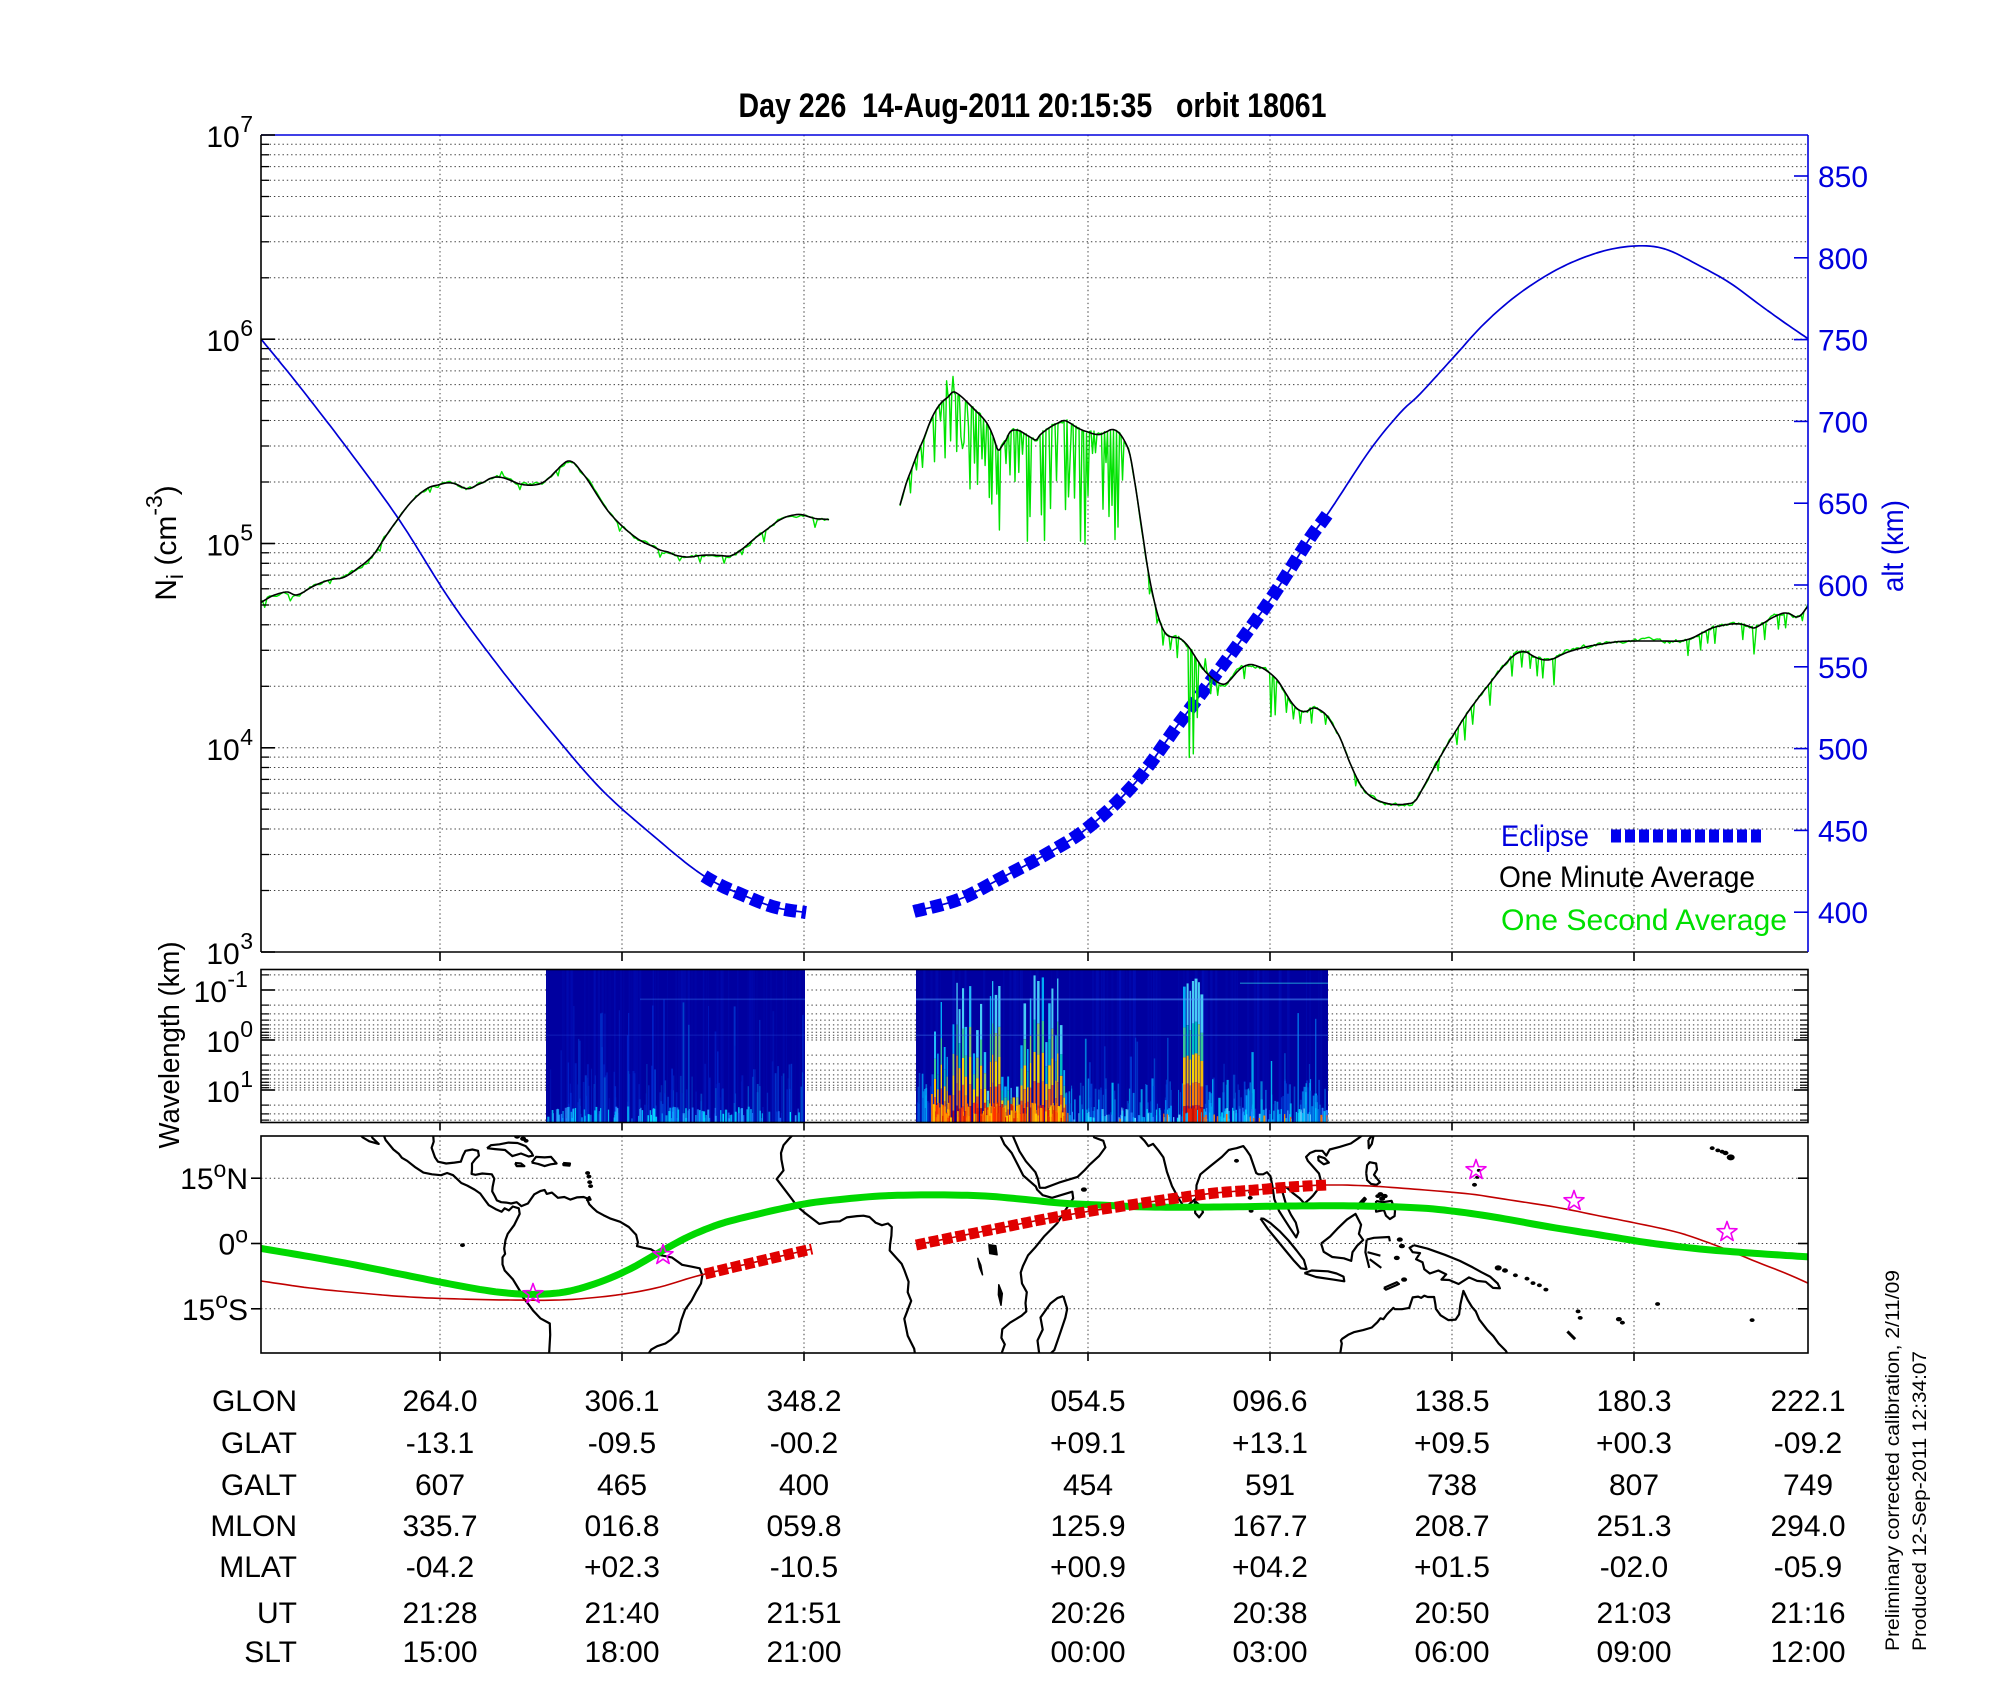  I want to click on svg-text: 251.3, so click(1633, 1526).